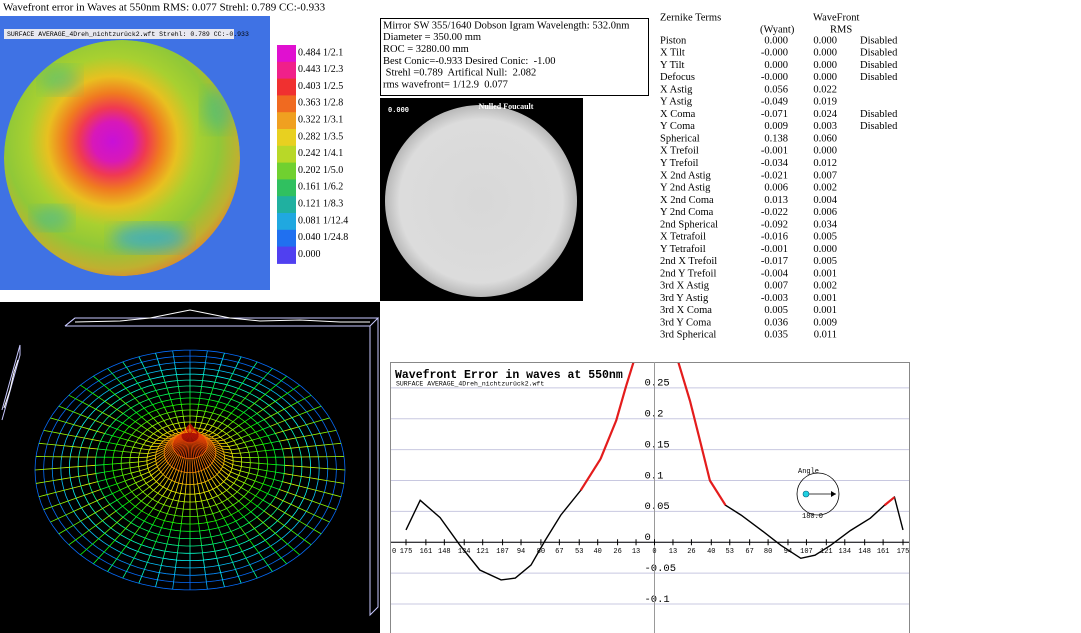 The height and width of the screenshot is (633, 1081). What do you see at coordinates (774, 151) in the screenshot?
I see `zernike-value: -0.001` at bounding box center [774, 151].